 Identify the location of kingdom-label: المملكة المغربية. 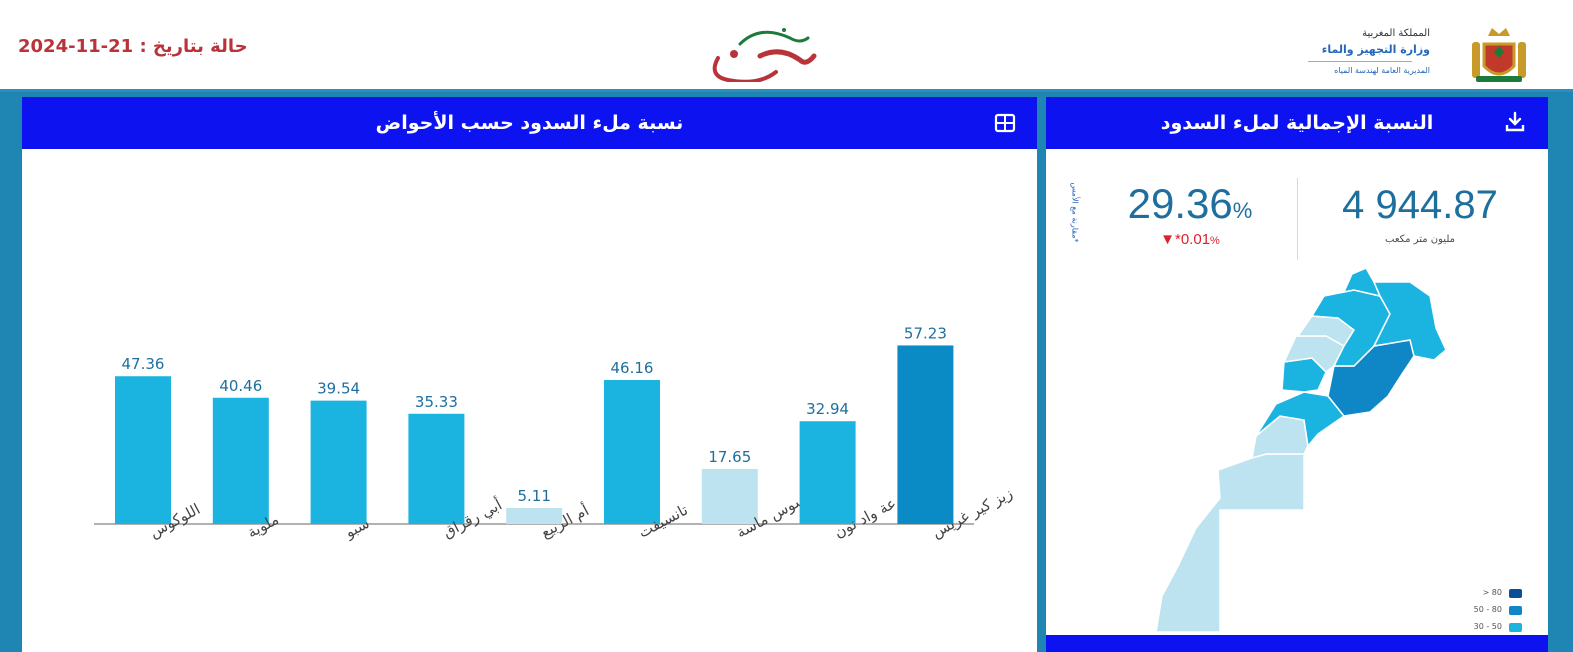
(1396, 33).